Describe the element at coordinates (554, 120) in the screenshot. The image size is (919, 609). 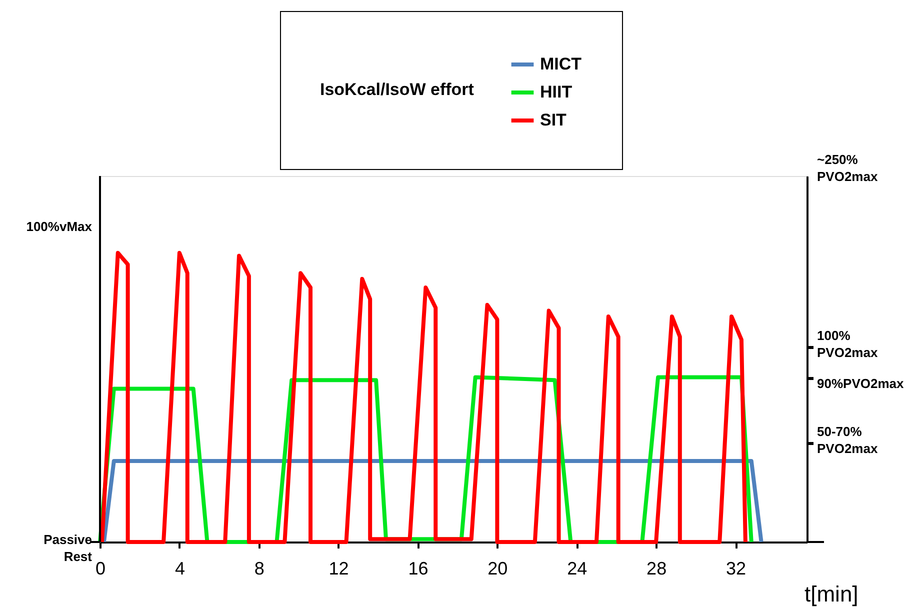
I see `legend-label: SIT` at that location.